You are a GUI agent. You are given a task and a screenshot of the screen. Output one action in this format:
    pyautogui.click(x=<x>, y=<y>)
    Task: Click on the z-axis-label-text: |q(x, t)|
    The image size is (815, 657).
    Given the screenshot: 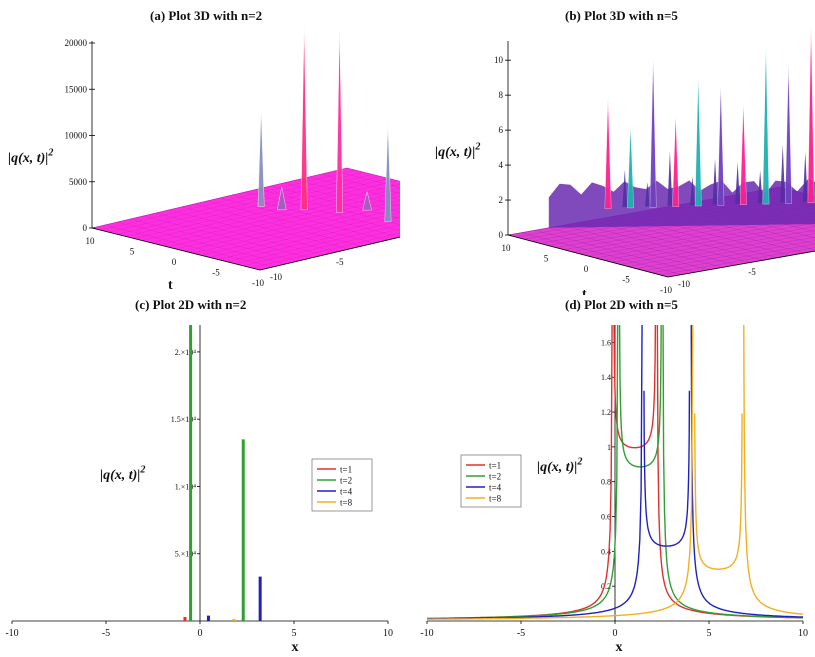 What is the action you would take?
    pyautogui.click(x=455, y=152)
    